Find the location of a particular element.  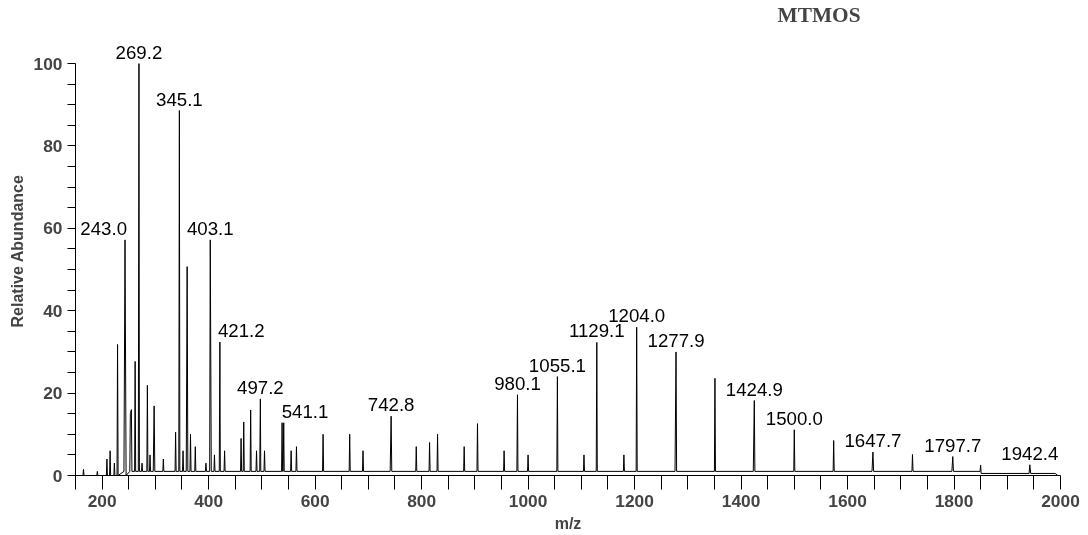

annotation: 345.1 is located at coordinates (179, 99).